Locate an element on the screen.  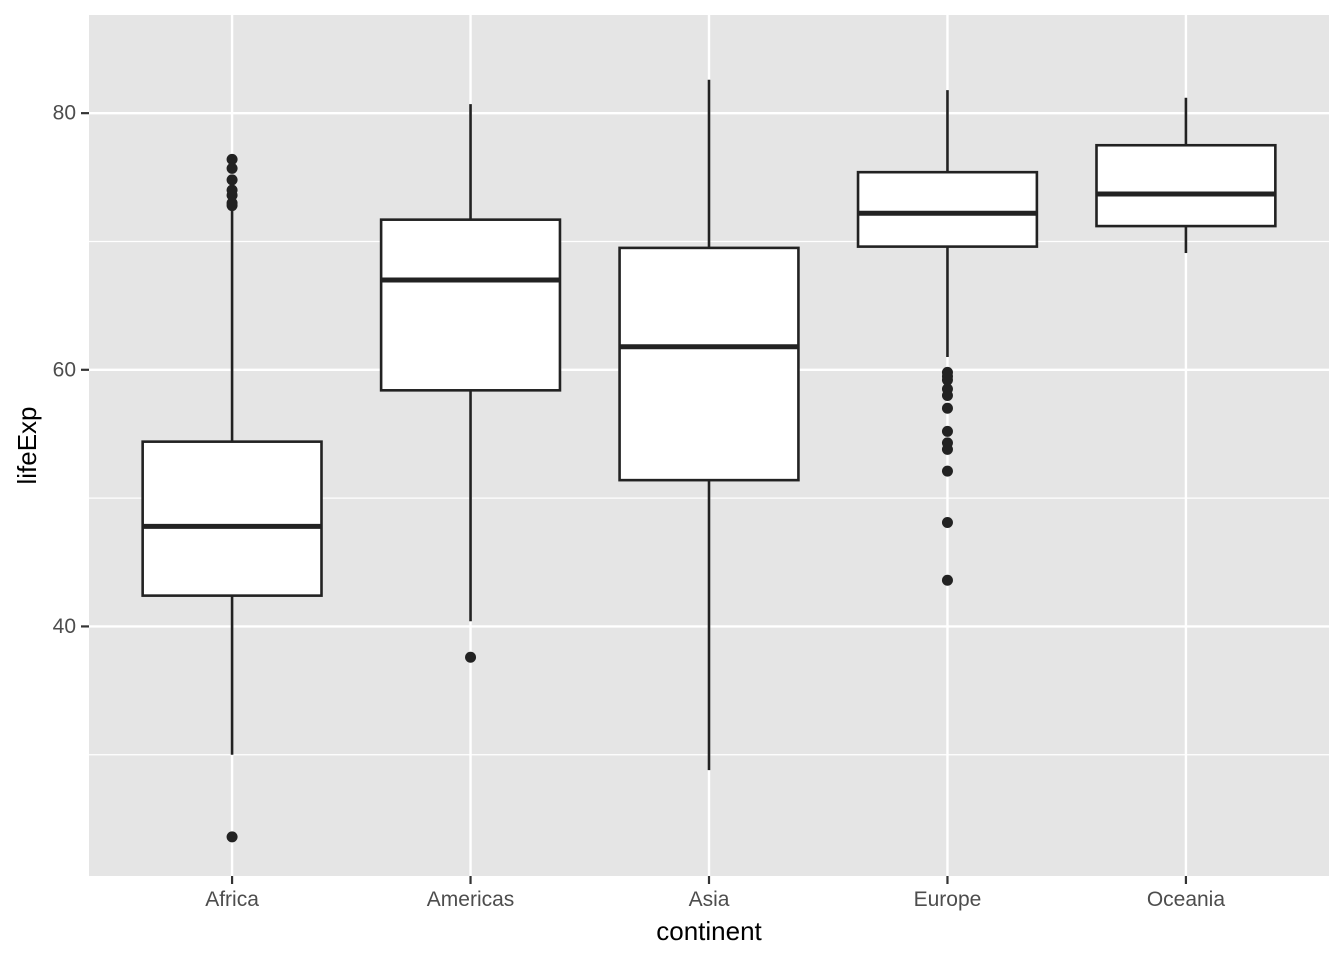
y-axis: 40 60 80 is located at coordinates (71, 370).